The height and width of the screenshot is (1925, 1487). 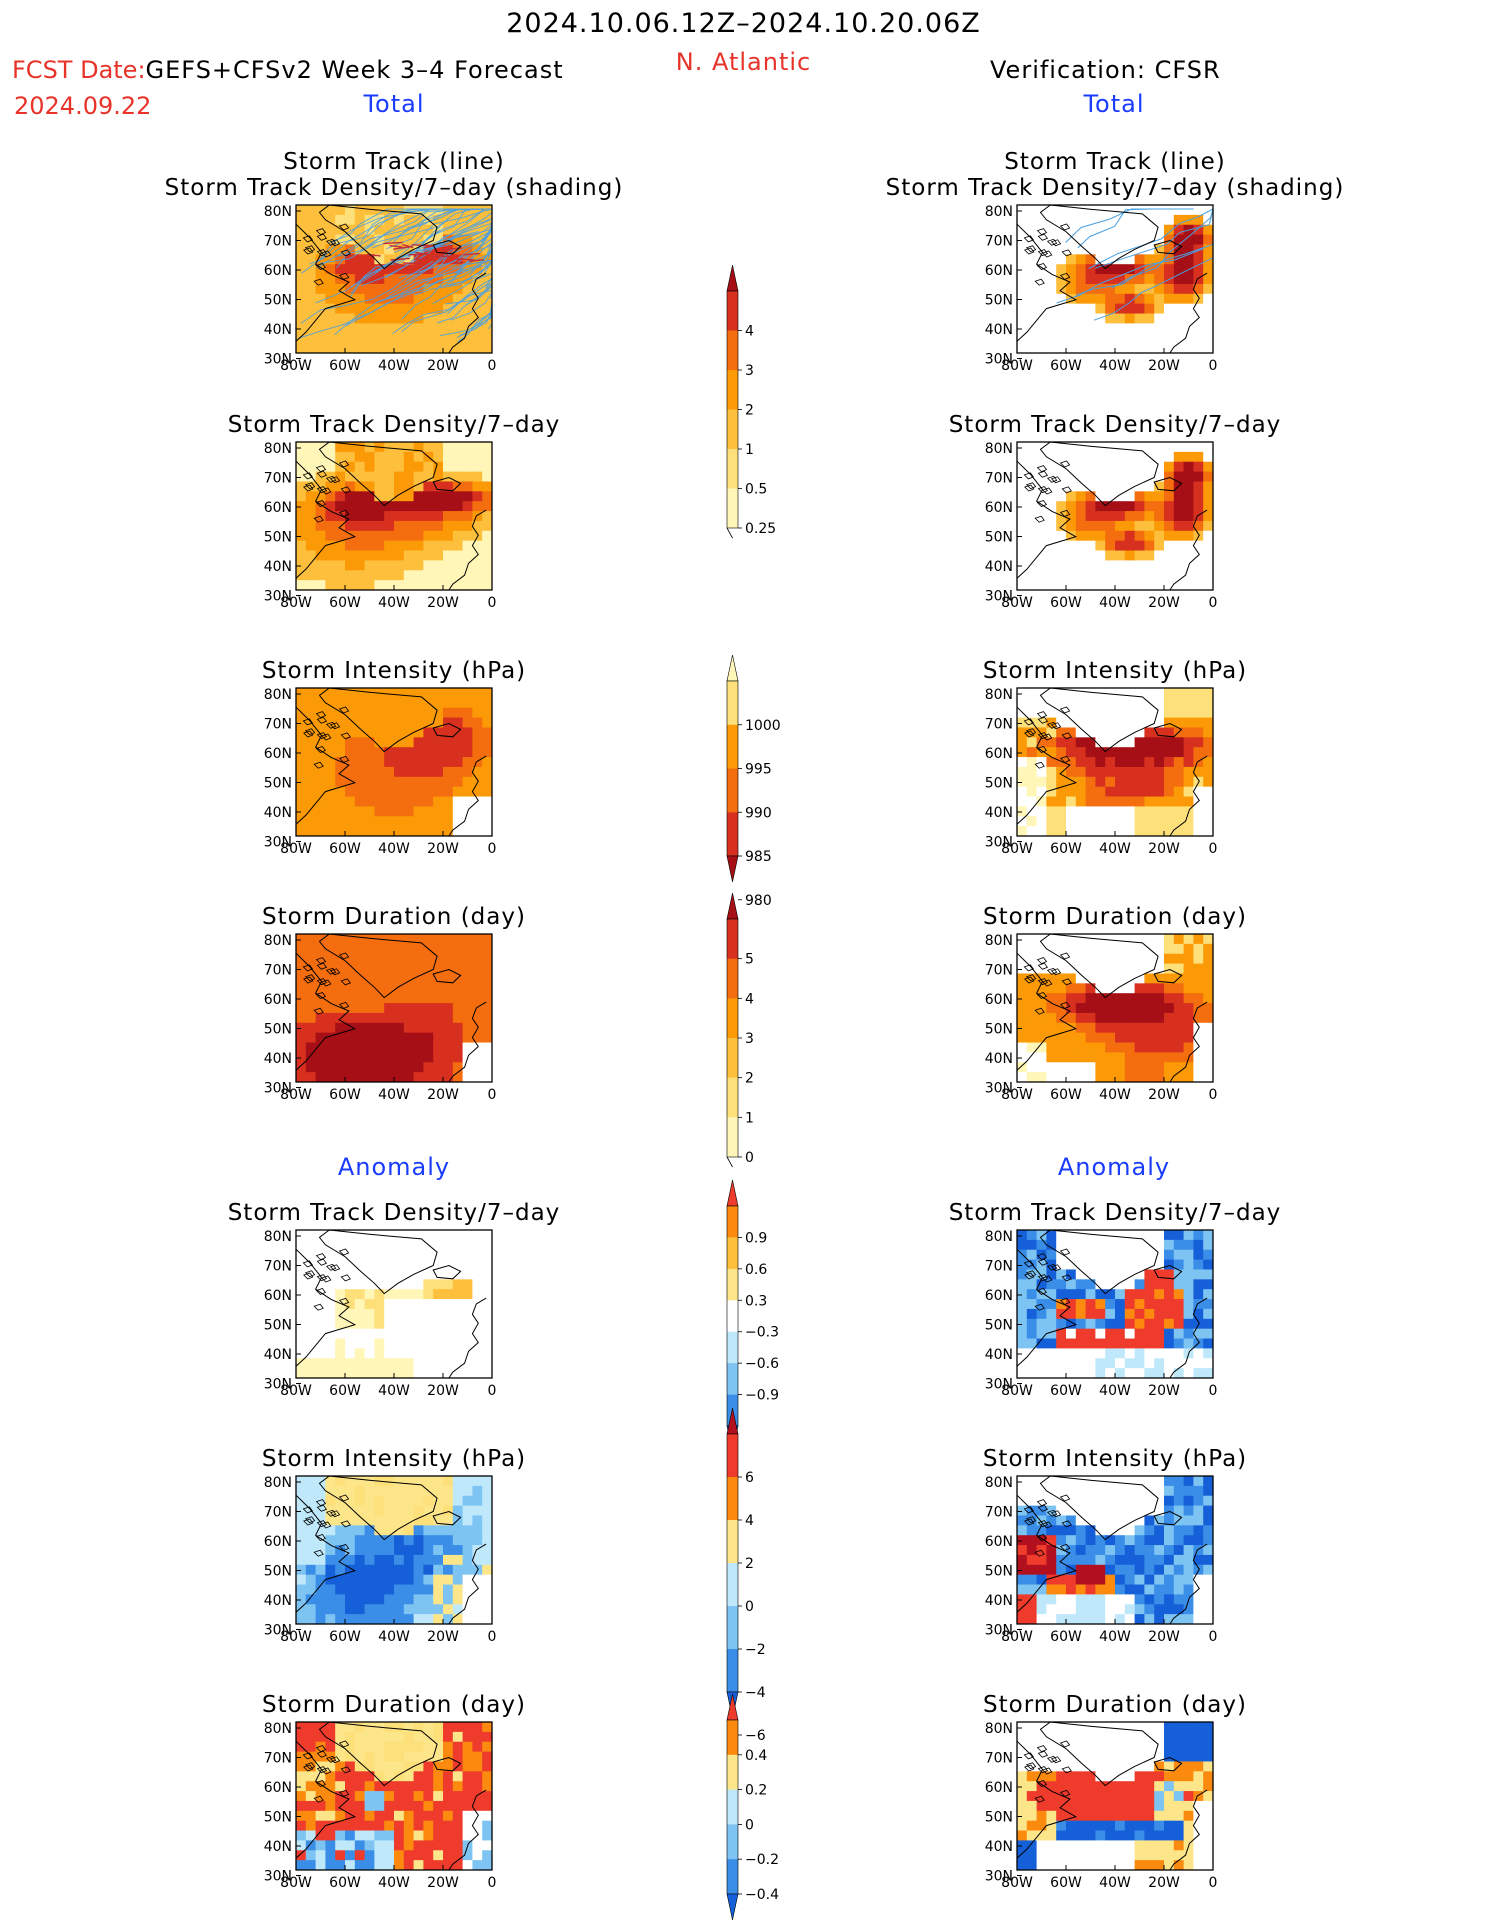 What do you see at coordinates (999, 479) in the screenshot?
I see `lat-tick-label: 70N` at bounding box center [999, 479].